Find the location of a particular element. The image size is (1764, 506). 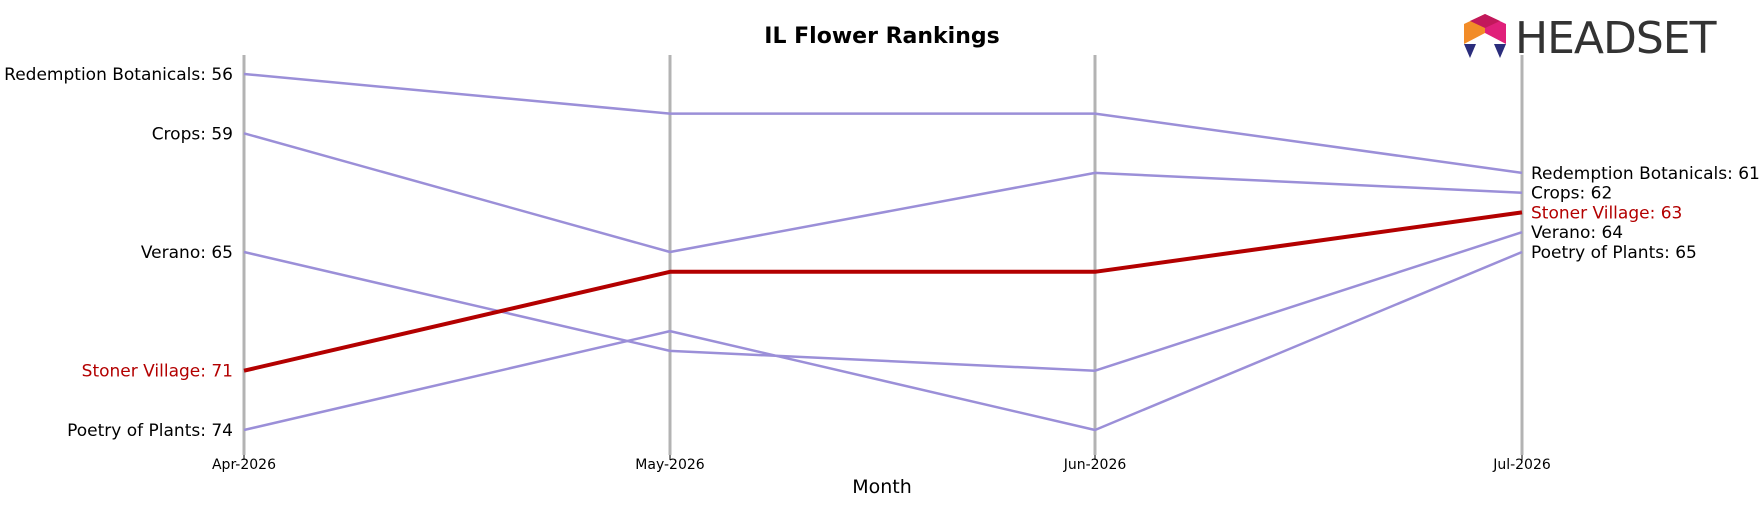

start-label: Redemption Botanicals: 56 is located at coordinates (118, 75).